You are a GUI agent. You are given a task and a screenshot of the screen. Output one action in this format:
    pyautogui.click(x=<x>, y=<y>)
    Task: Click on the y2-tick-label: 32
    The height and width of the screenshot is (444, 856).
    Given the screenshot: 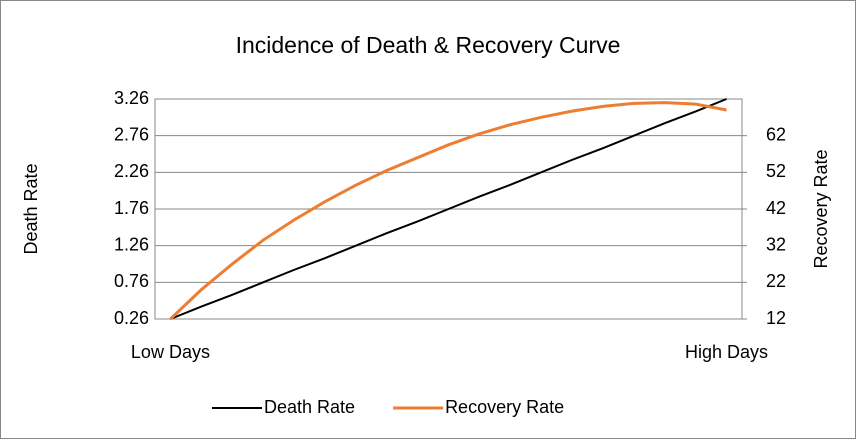 What is the action you would take?
    pyautogui.click(x=776, y=244)
    